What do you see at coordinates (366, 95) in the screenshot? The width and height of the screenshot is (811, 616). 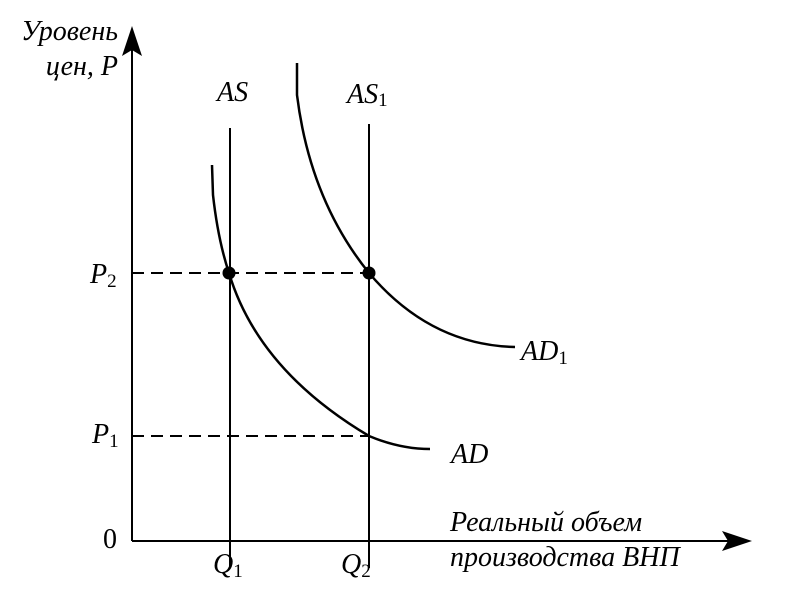 I see `as1-label: AS1` at bounding box center [366, 95].